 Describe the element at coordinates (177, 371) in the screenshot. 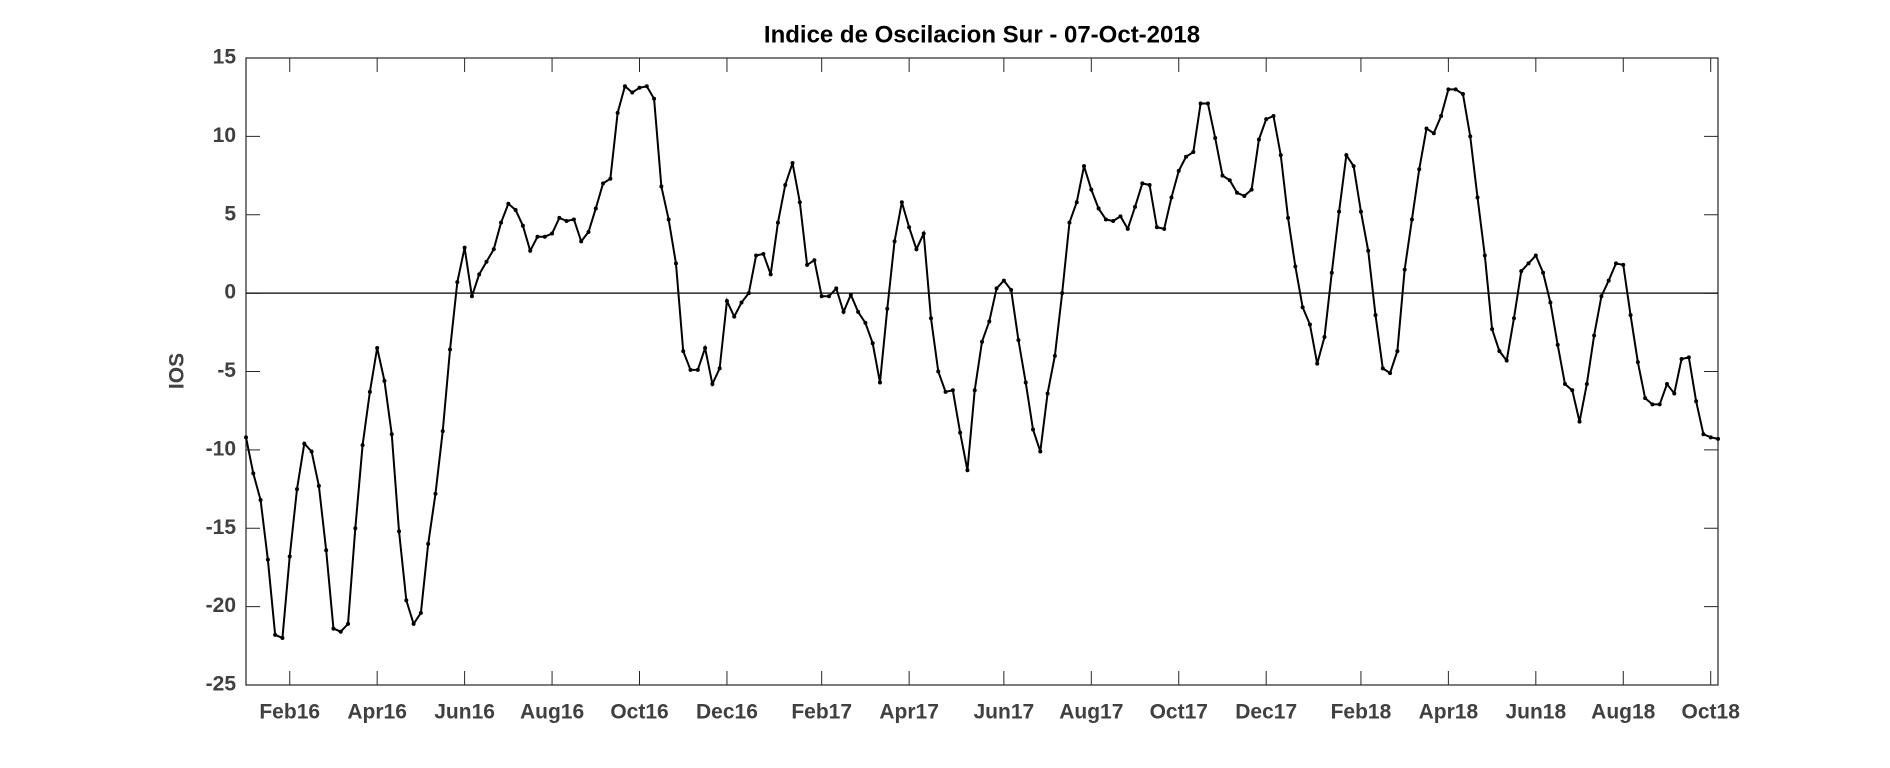

I see `y-axis-label: IOS` at that location.